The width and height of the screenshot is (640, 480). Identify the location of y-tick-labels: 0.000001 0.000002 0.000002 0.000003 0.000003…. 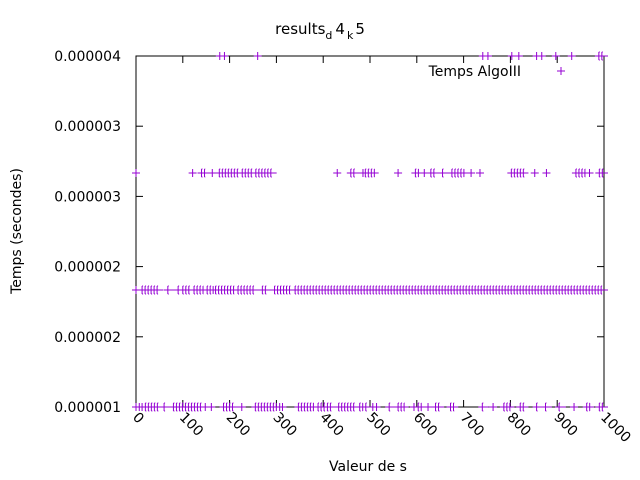
(87, 232).